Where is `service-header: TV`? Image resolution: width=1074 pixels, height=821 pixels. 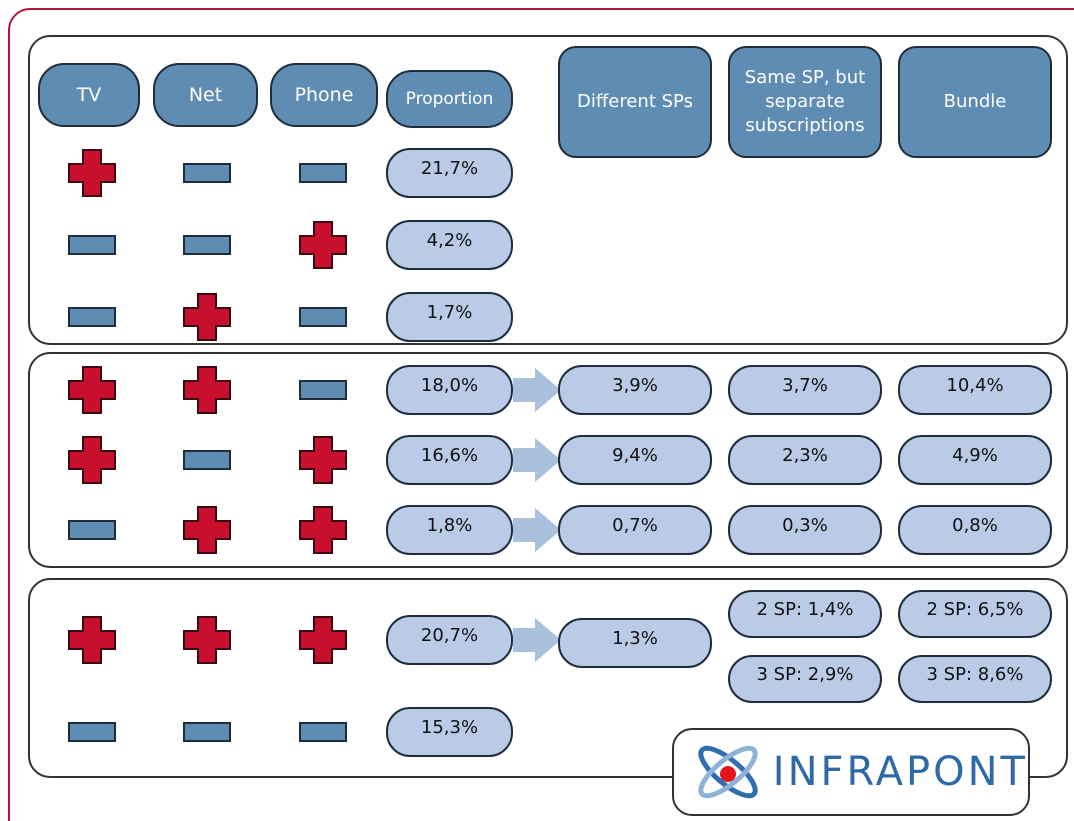
service-header: TV is located at coordinates (89, 95).